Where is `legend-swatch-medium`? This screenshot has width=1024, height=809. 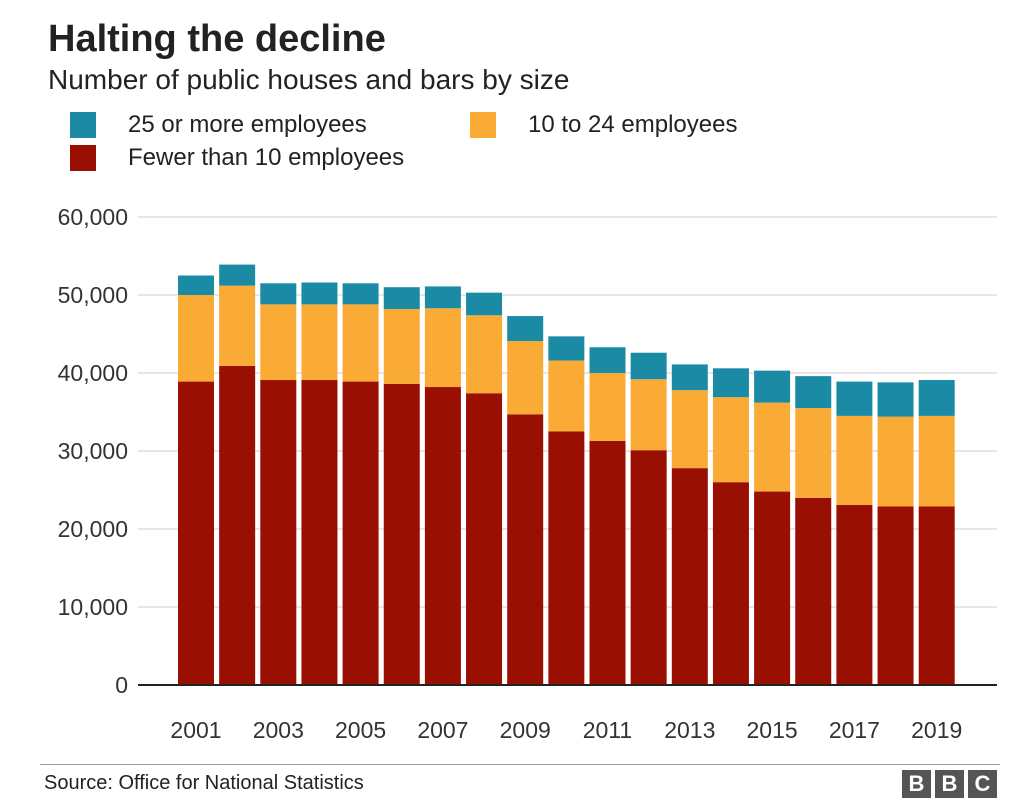
legend-swatch-medium is located at coordinates (483, 125).